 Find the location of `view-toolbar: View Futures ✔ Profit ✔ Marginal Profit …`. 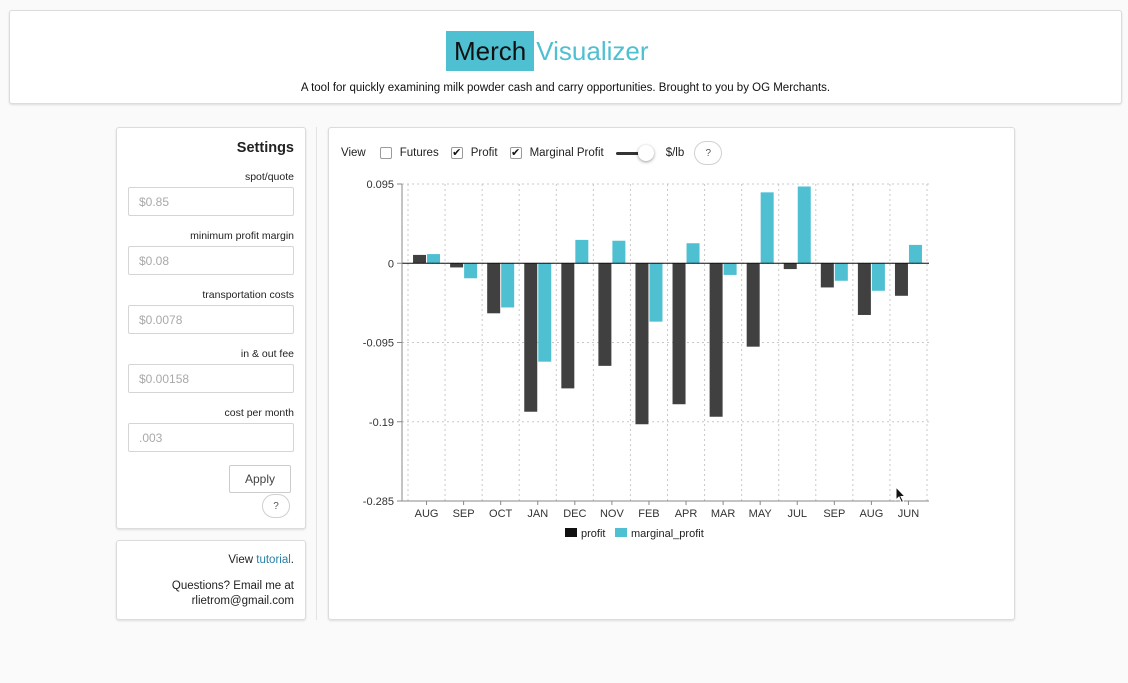

view-toolbar: View Futures ✔ Profit ✔ Marginal Profit … is located at coordinates (532, 153).